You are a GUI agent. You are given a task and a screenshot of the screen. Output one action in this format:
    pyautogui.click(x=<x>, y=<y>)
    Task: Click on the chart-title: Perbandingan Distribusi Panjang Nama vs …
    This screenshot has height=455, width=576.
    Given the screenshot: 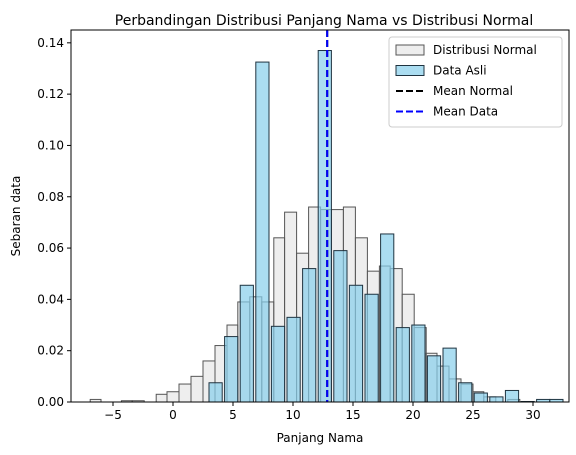 What is the action you would take?
    pyautogui.click(x=324, y=21)
    